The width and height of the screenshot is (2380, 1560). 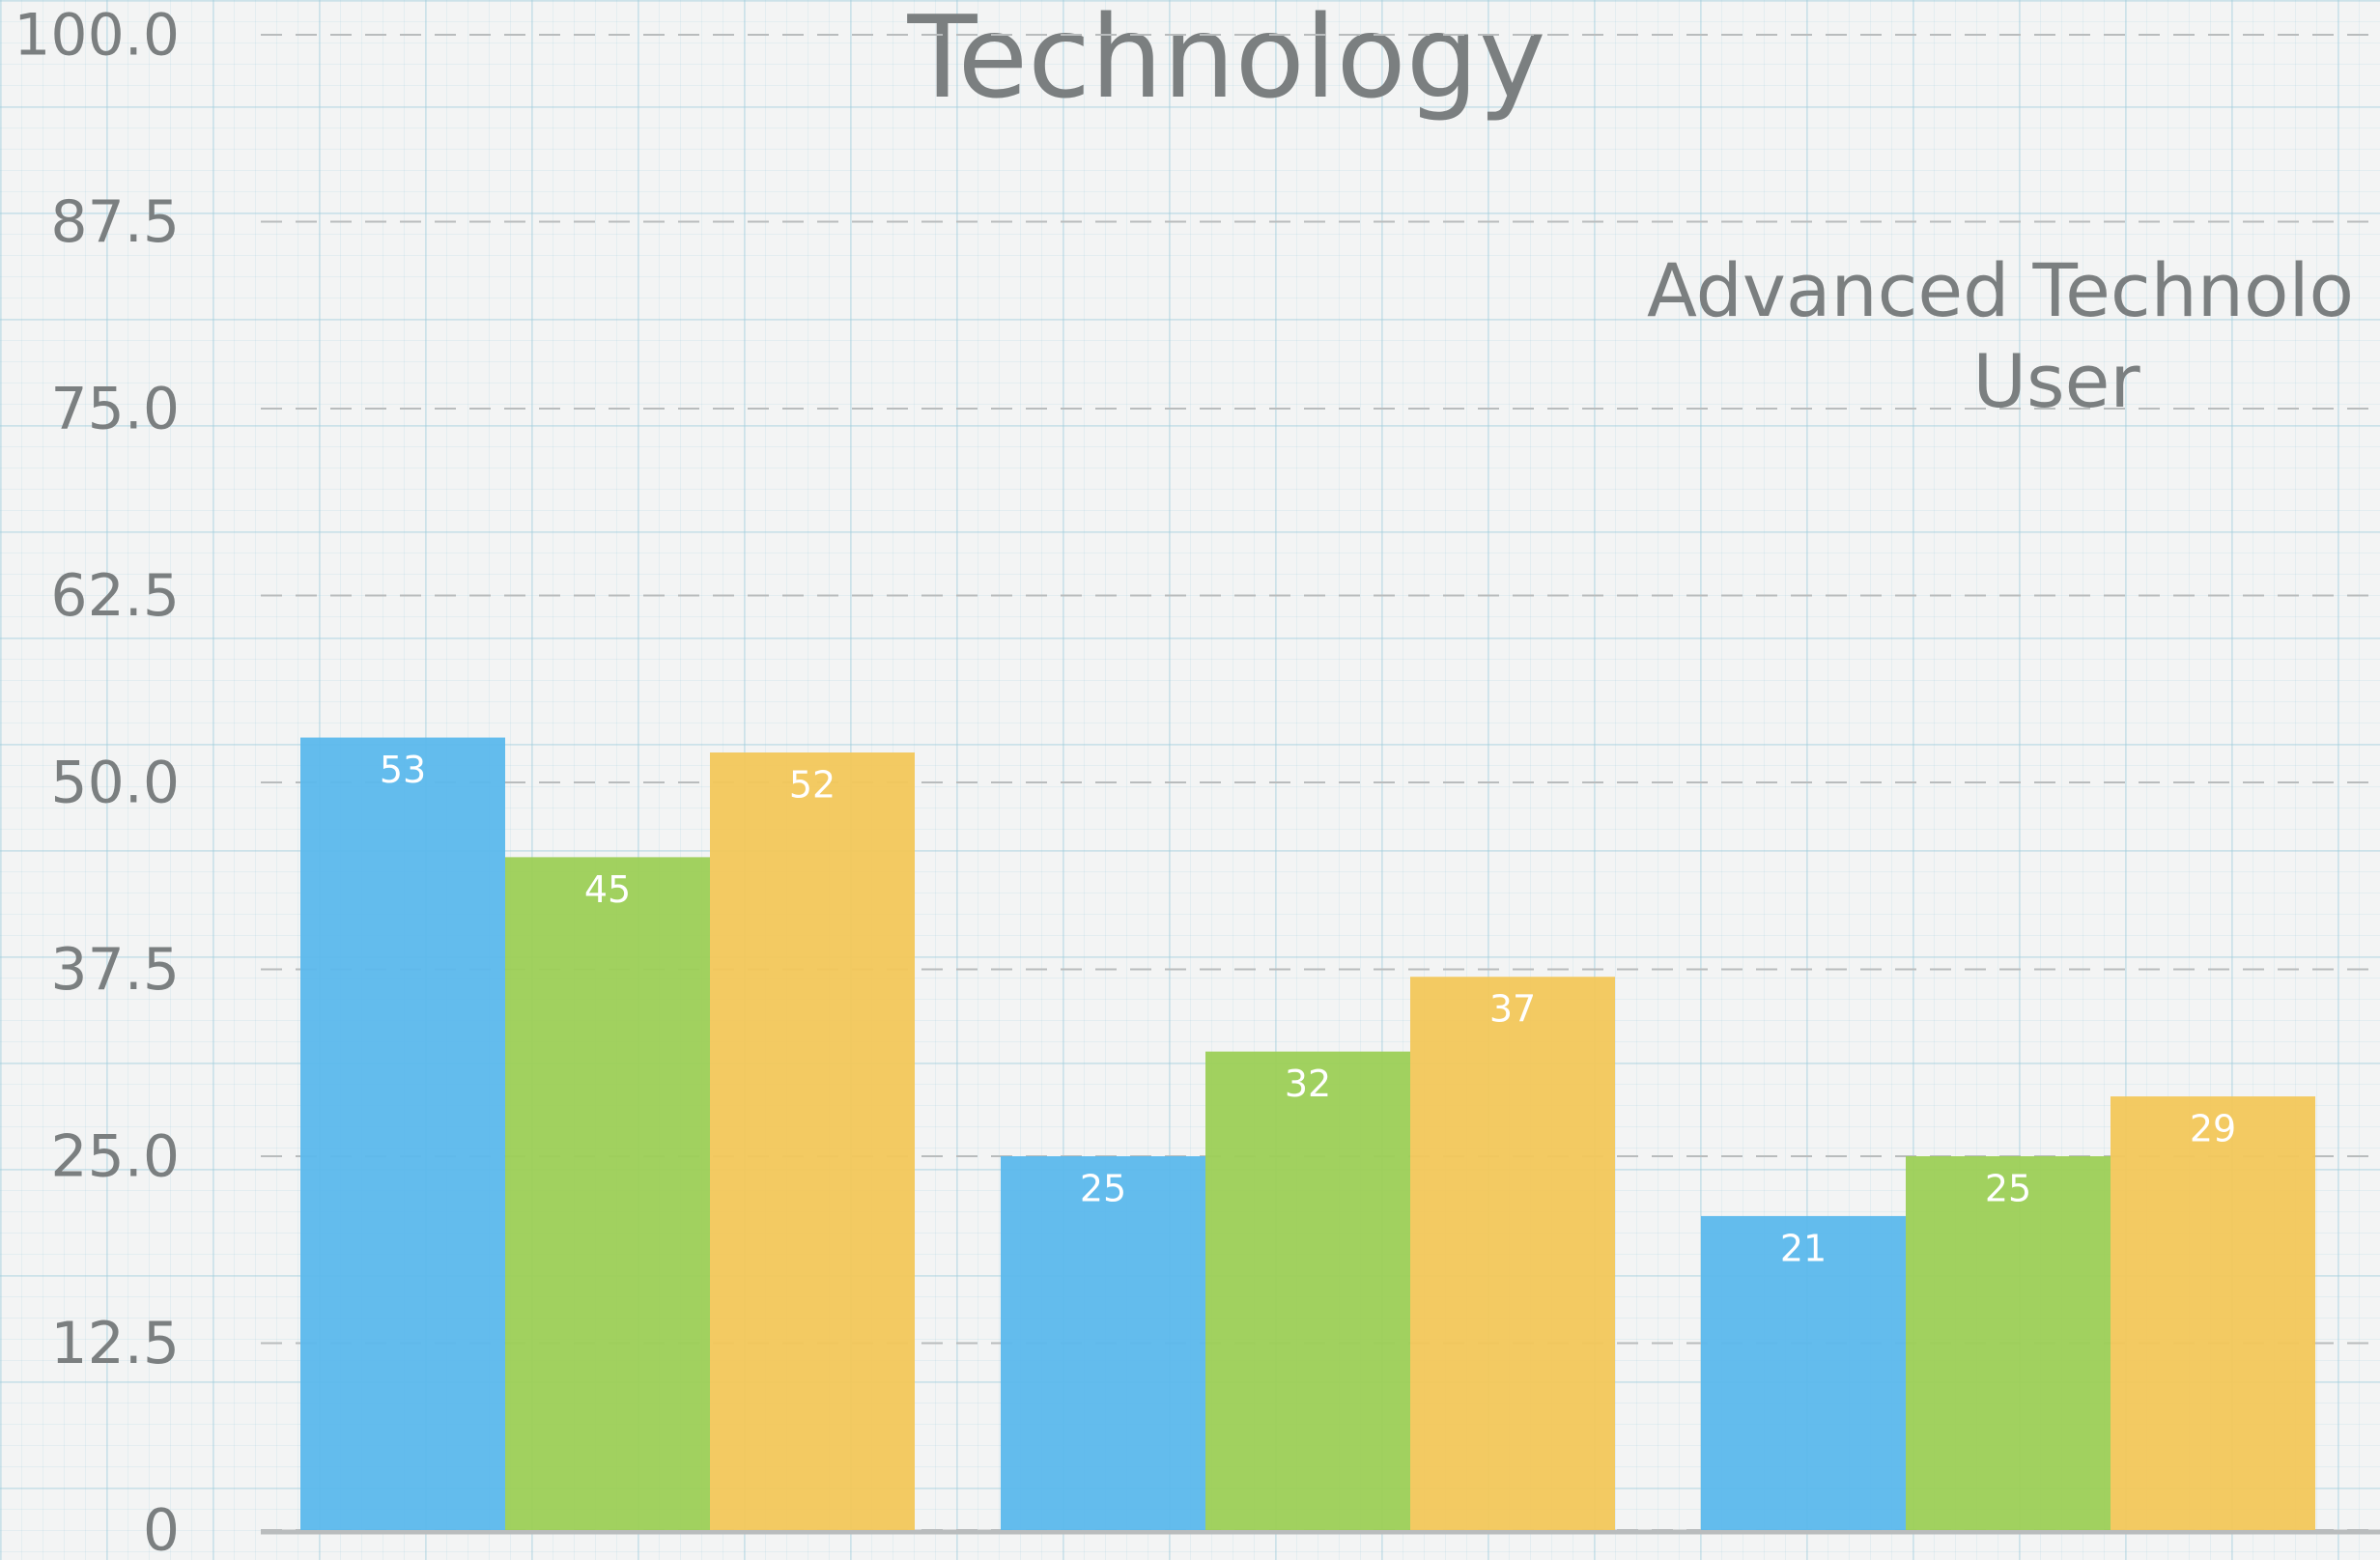 I want to click on y-tick-label: 37.5, so click(x=115, y=970).